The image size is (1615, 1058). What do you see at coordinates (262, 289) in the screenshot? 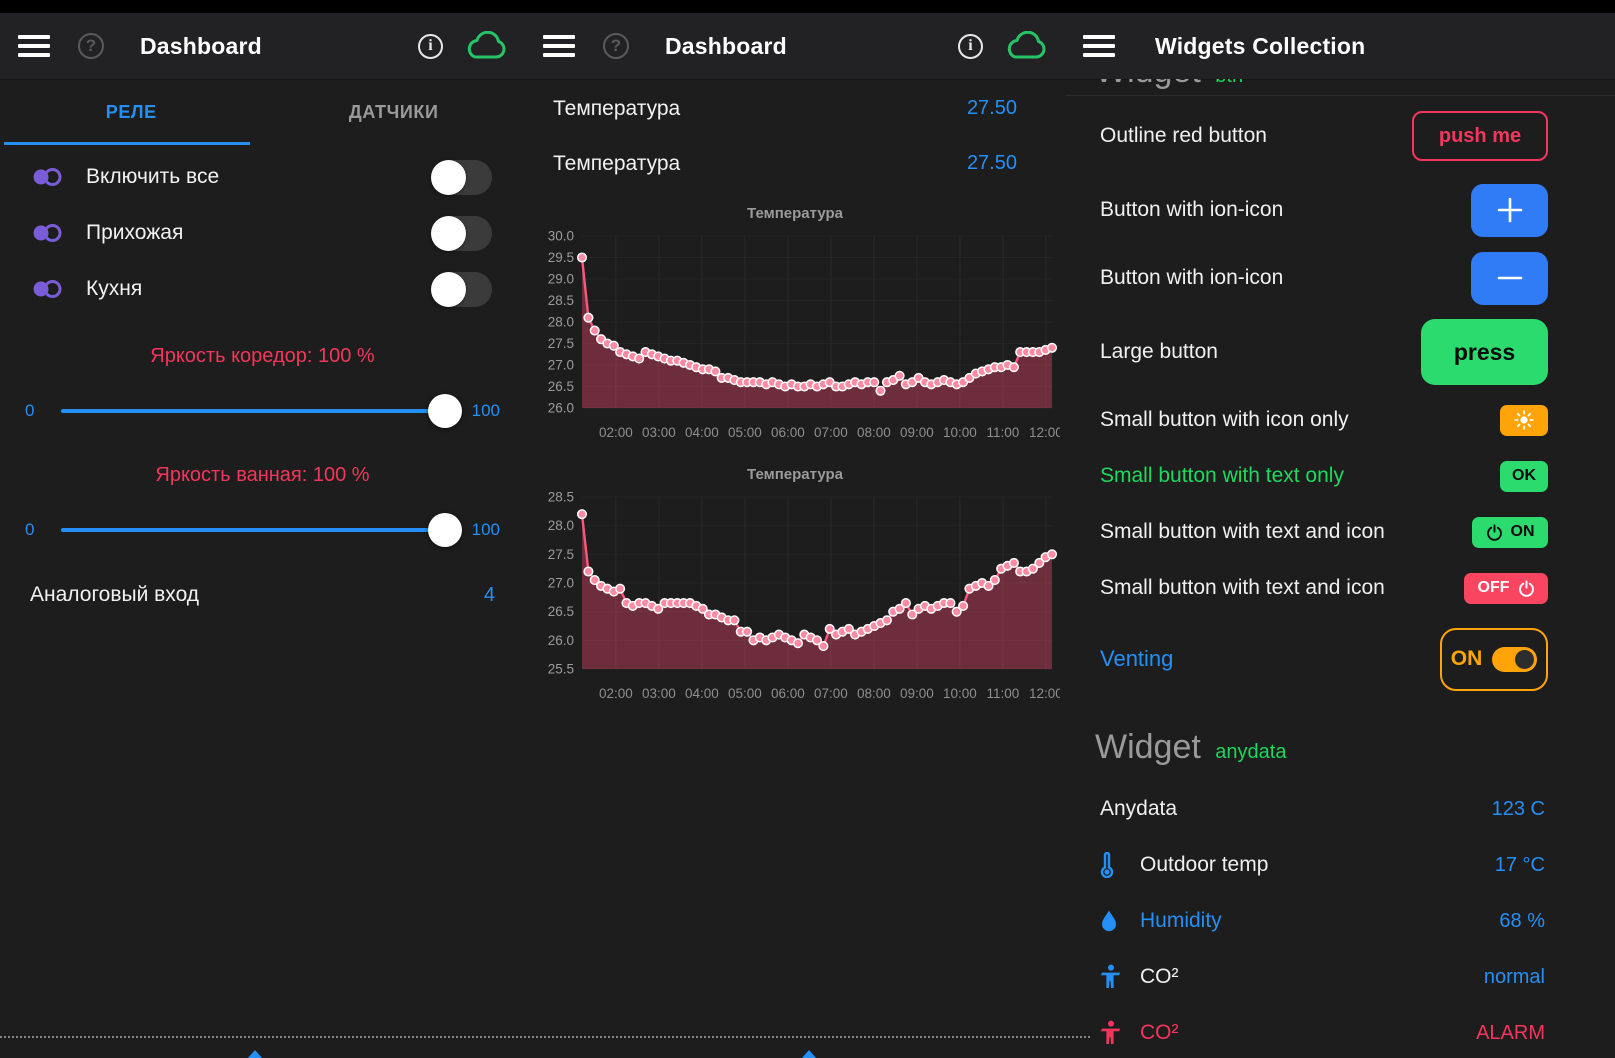
I see `switch-row-kitchen: Кухня` at bounding box center [262, 289].